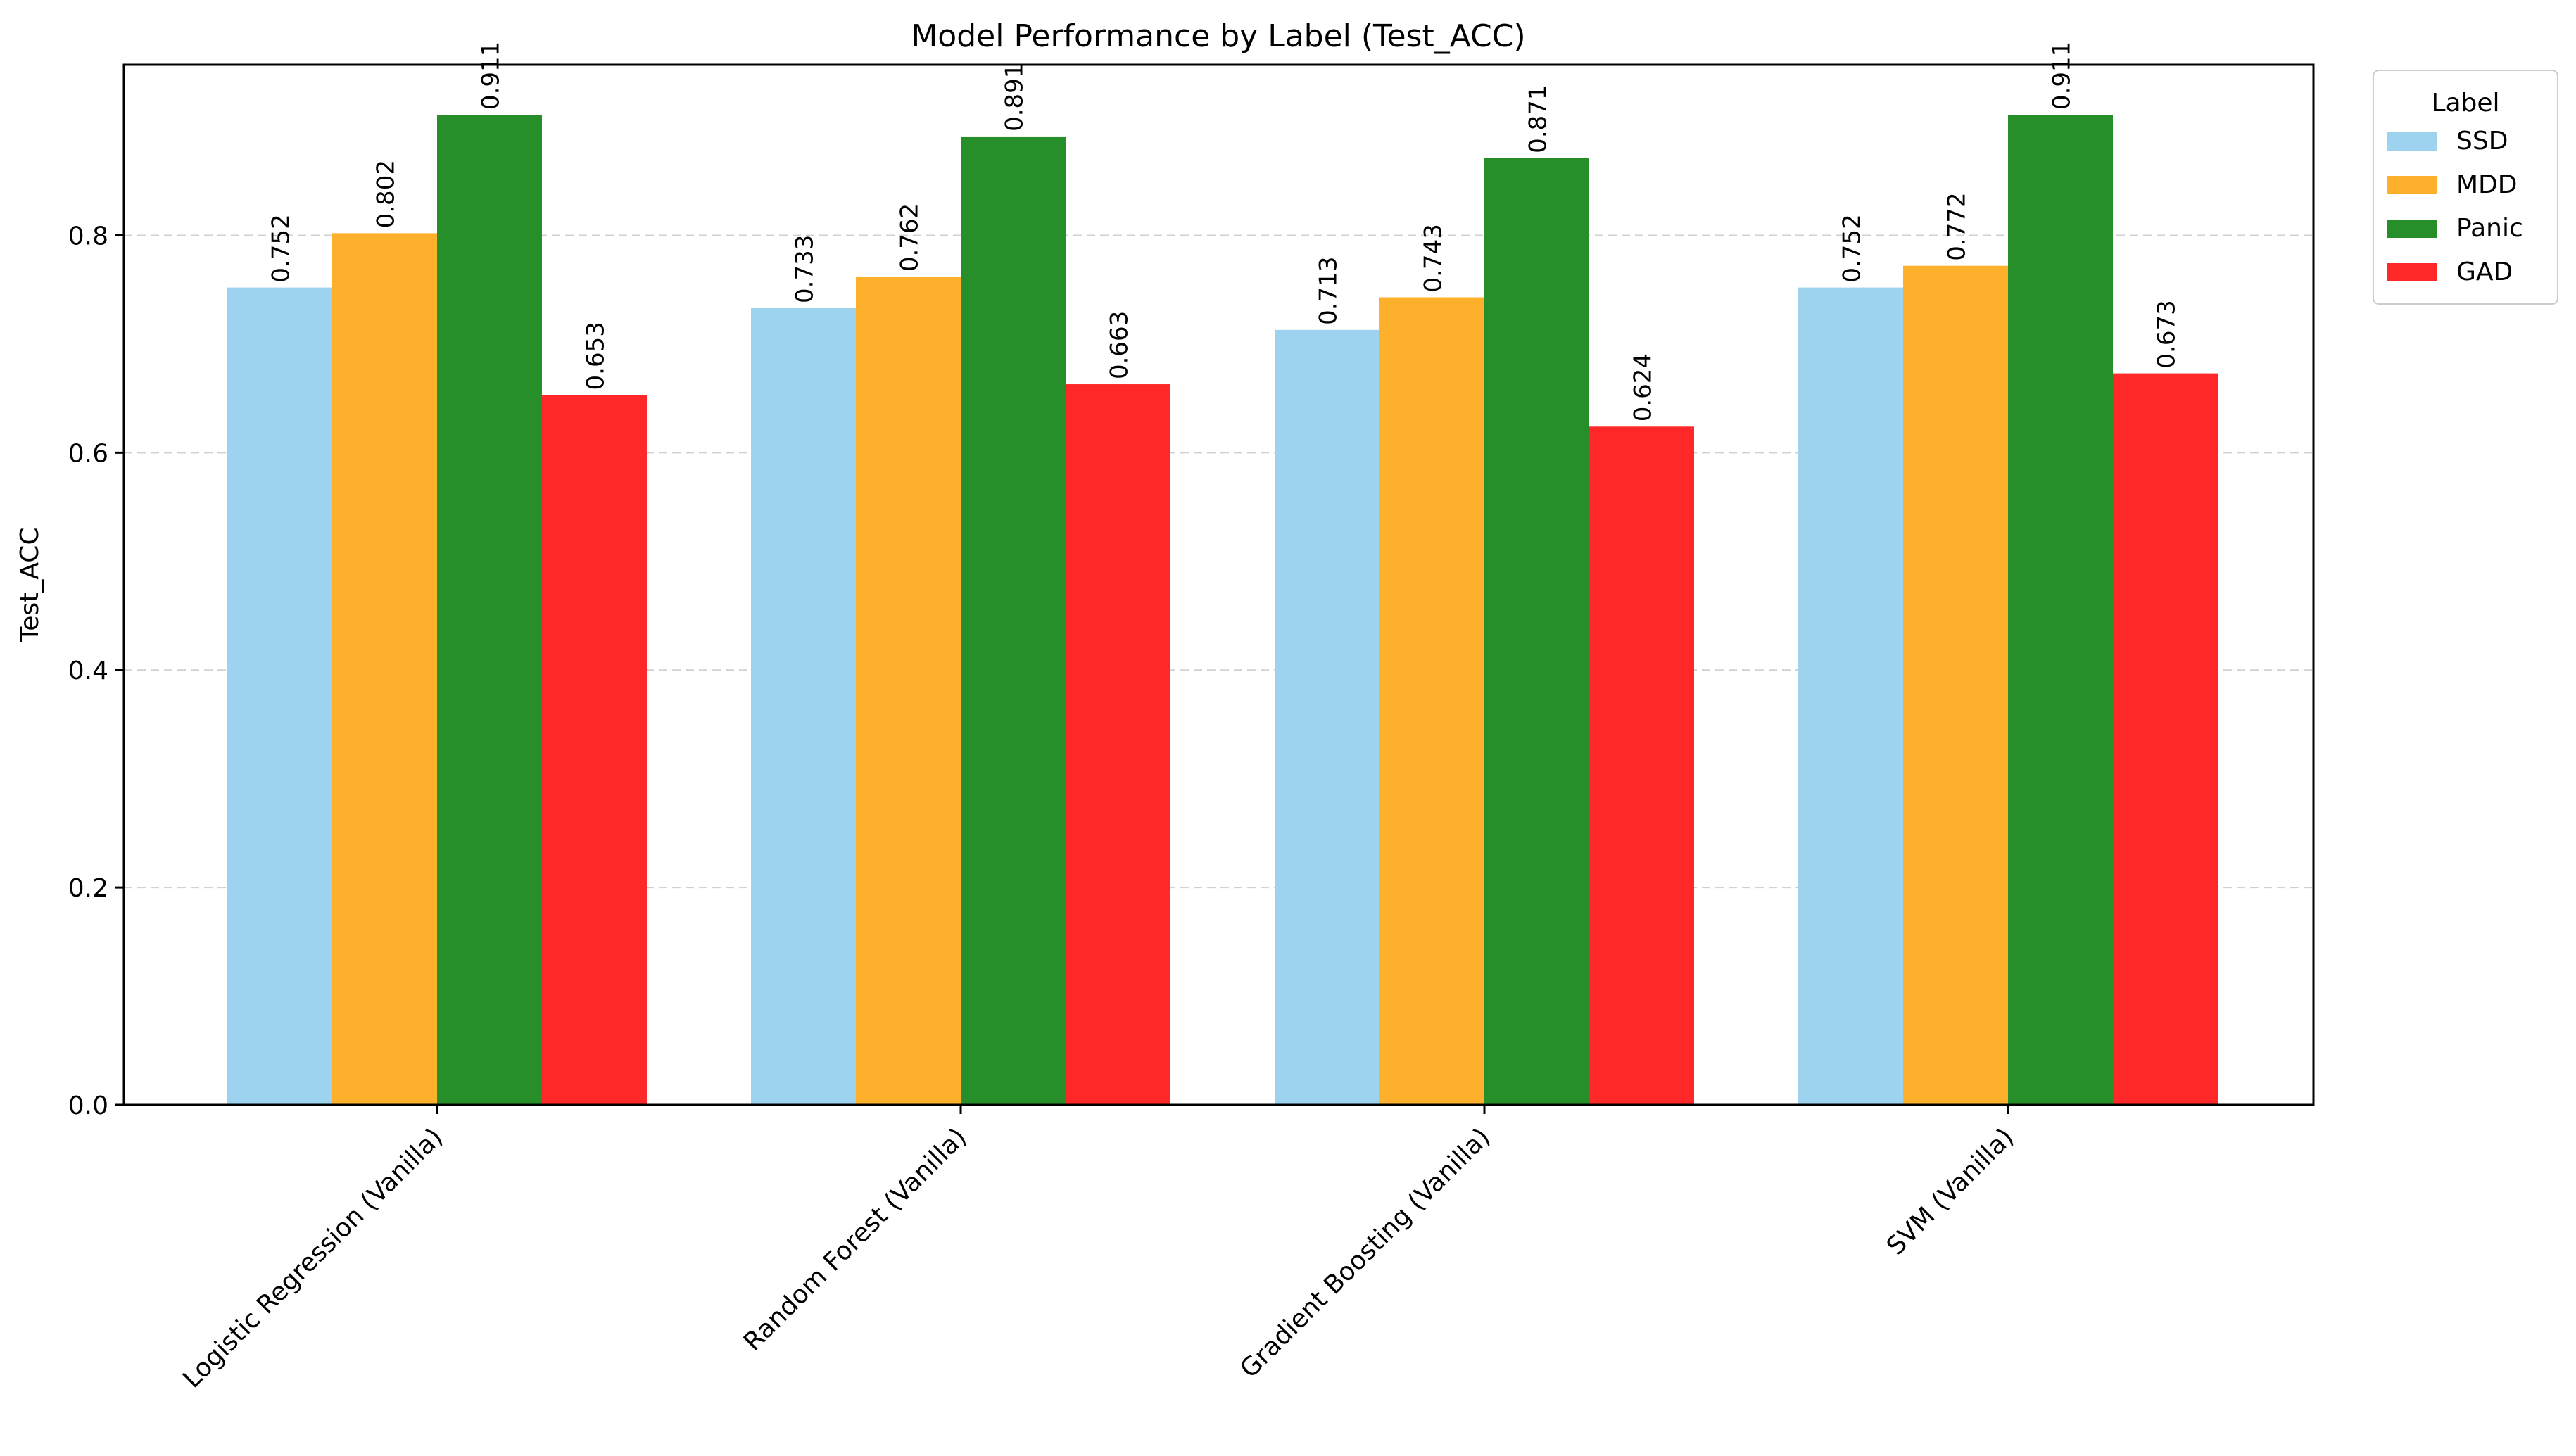  Describe the element at coordinates (312, 1257) in the screenshot. I see `x-tick-label: Logistic Regression (Vanilla)` at that location.